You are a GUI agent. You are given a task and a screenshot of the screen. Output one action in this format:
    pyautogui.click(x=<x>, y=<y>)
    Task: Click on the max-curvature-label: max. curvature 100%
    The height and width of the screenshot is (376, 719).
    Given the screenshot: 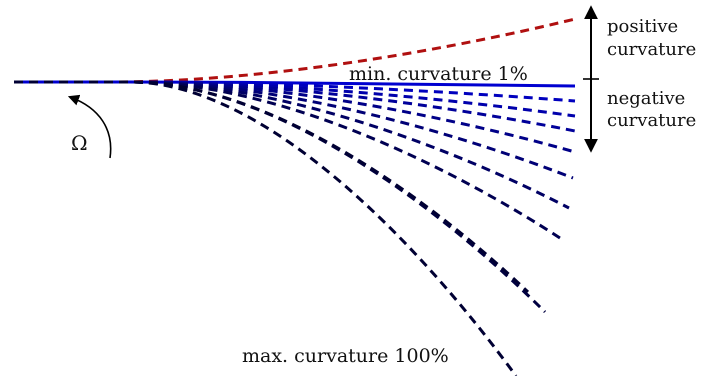 What is the action you would take?
    pyautogui.click(x=345, y=356)
    